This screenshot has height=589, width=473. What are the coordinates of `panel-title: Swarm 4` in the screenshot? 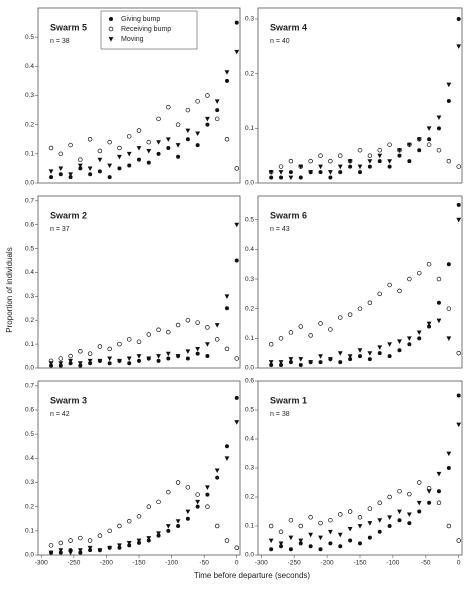 It's located at (288, 27).